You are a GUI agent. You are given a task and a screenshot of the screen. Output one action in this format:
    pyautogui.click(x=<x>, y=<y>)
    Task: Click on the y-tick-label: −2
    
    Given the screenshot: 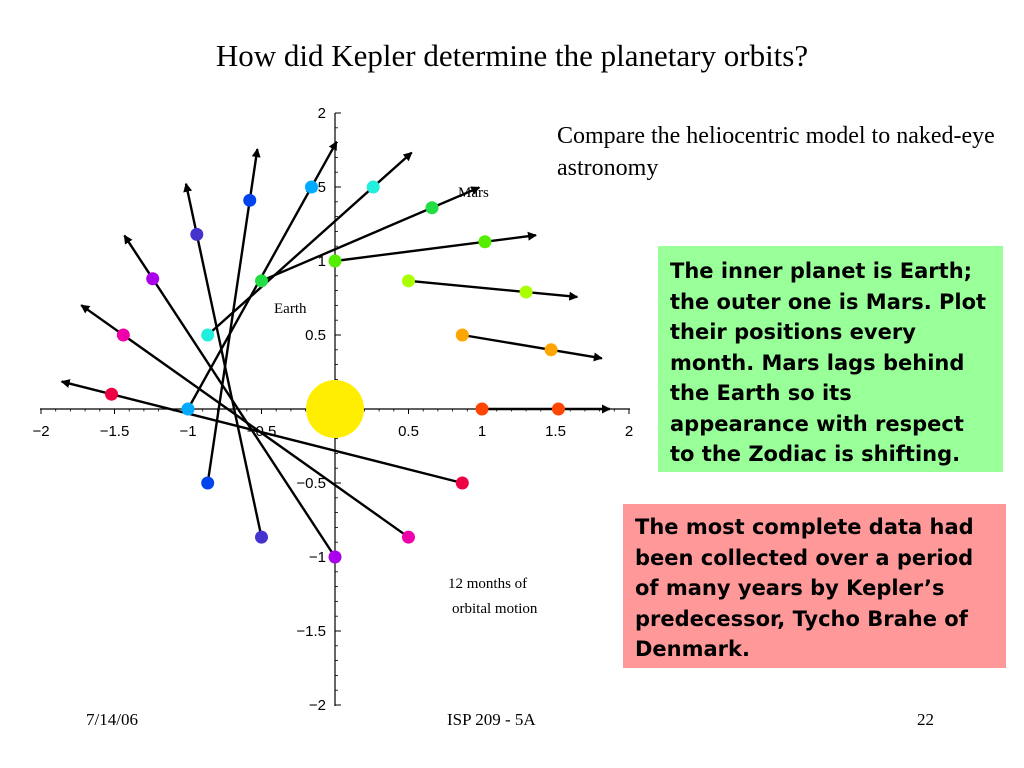 What is the action you would take?
    pyautogui.click(x=317, y=705)
    